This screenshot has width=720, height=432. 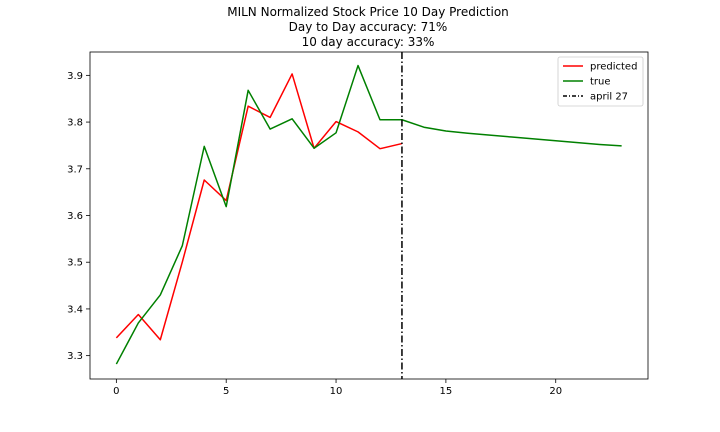 I want to click on y-tick-label: 3.4, so click(x=75, y=309).